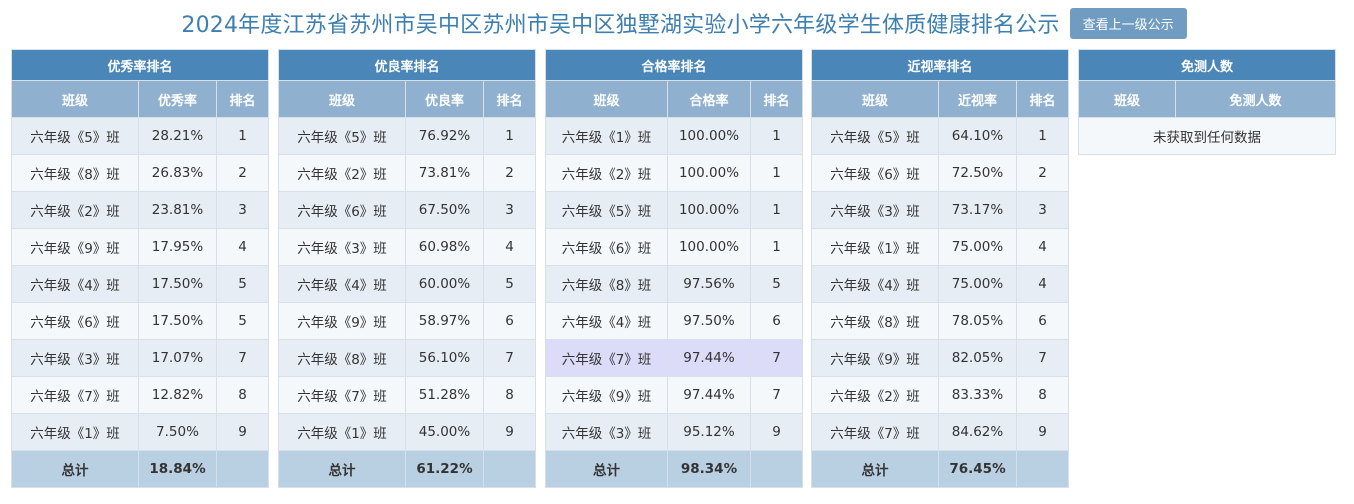 Image resolution: width=1354 pixels, height=504 pixels. Describe the element at coordinates (940, 469) in the screenshot. I see `total-row: 总计 76.45%` at that location.